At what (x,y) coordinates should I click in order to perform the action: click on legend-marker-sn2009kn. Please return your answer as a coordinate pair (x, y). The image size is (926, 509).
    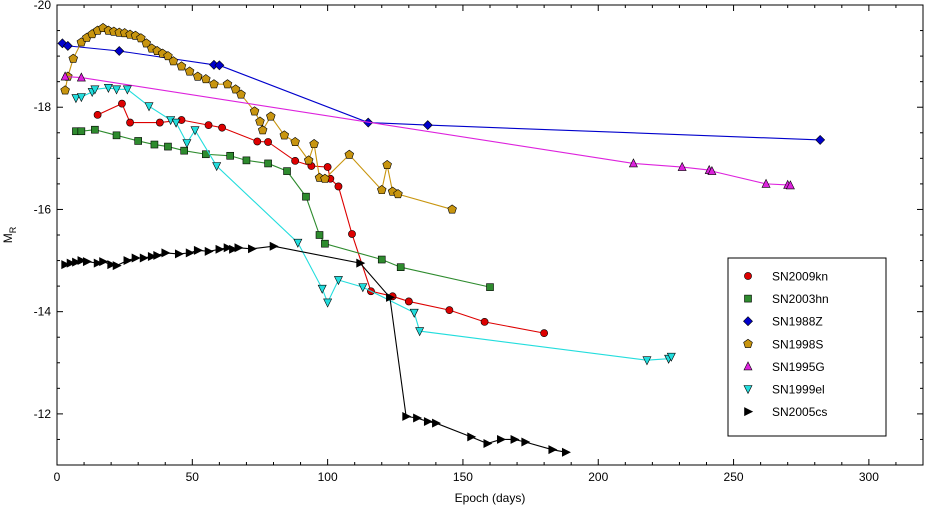
    Looking at the image, I should click on (748, 276).